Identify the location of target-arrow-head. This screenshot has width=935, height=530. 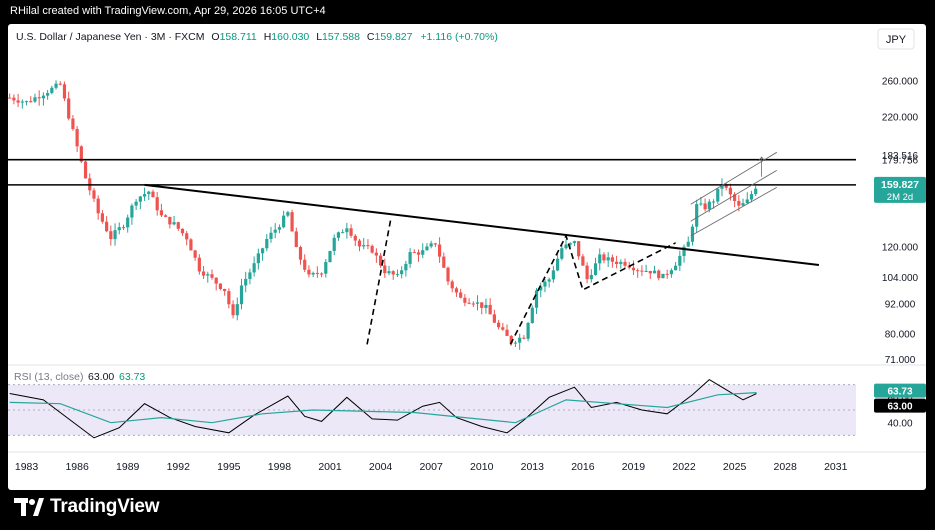
(761, 159).